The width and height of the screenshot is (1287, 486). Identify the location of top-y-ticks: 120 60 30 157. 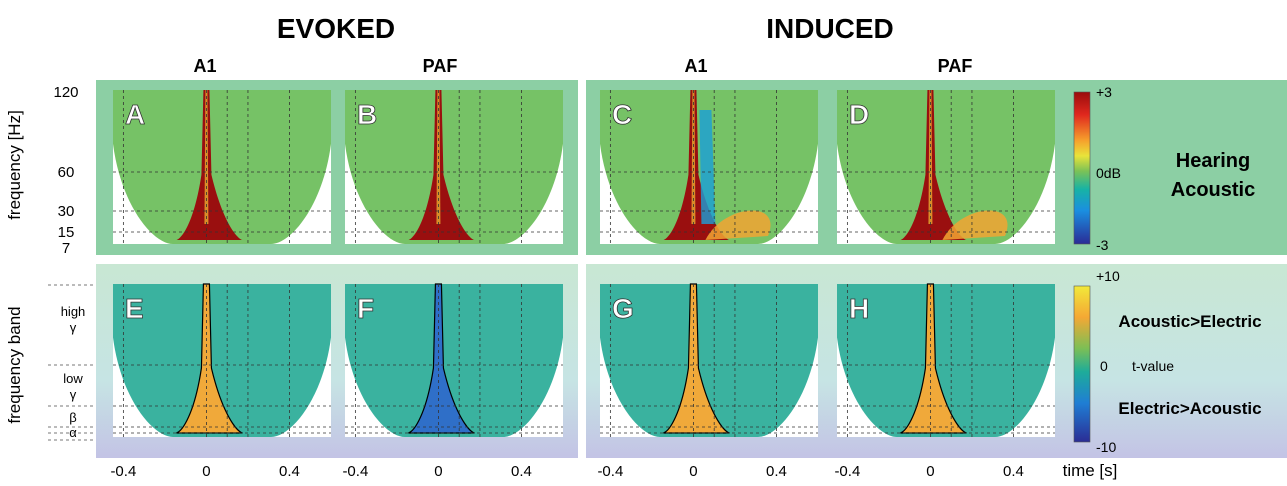
(65, 170).